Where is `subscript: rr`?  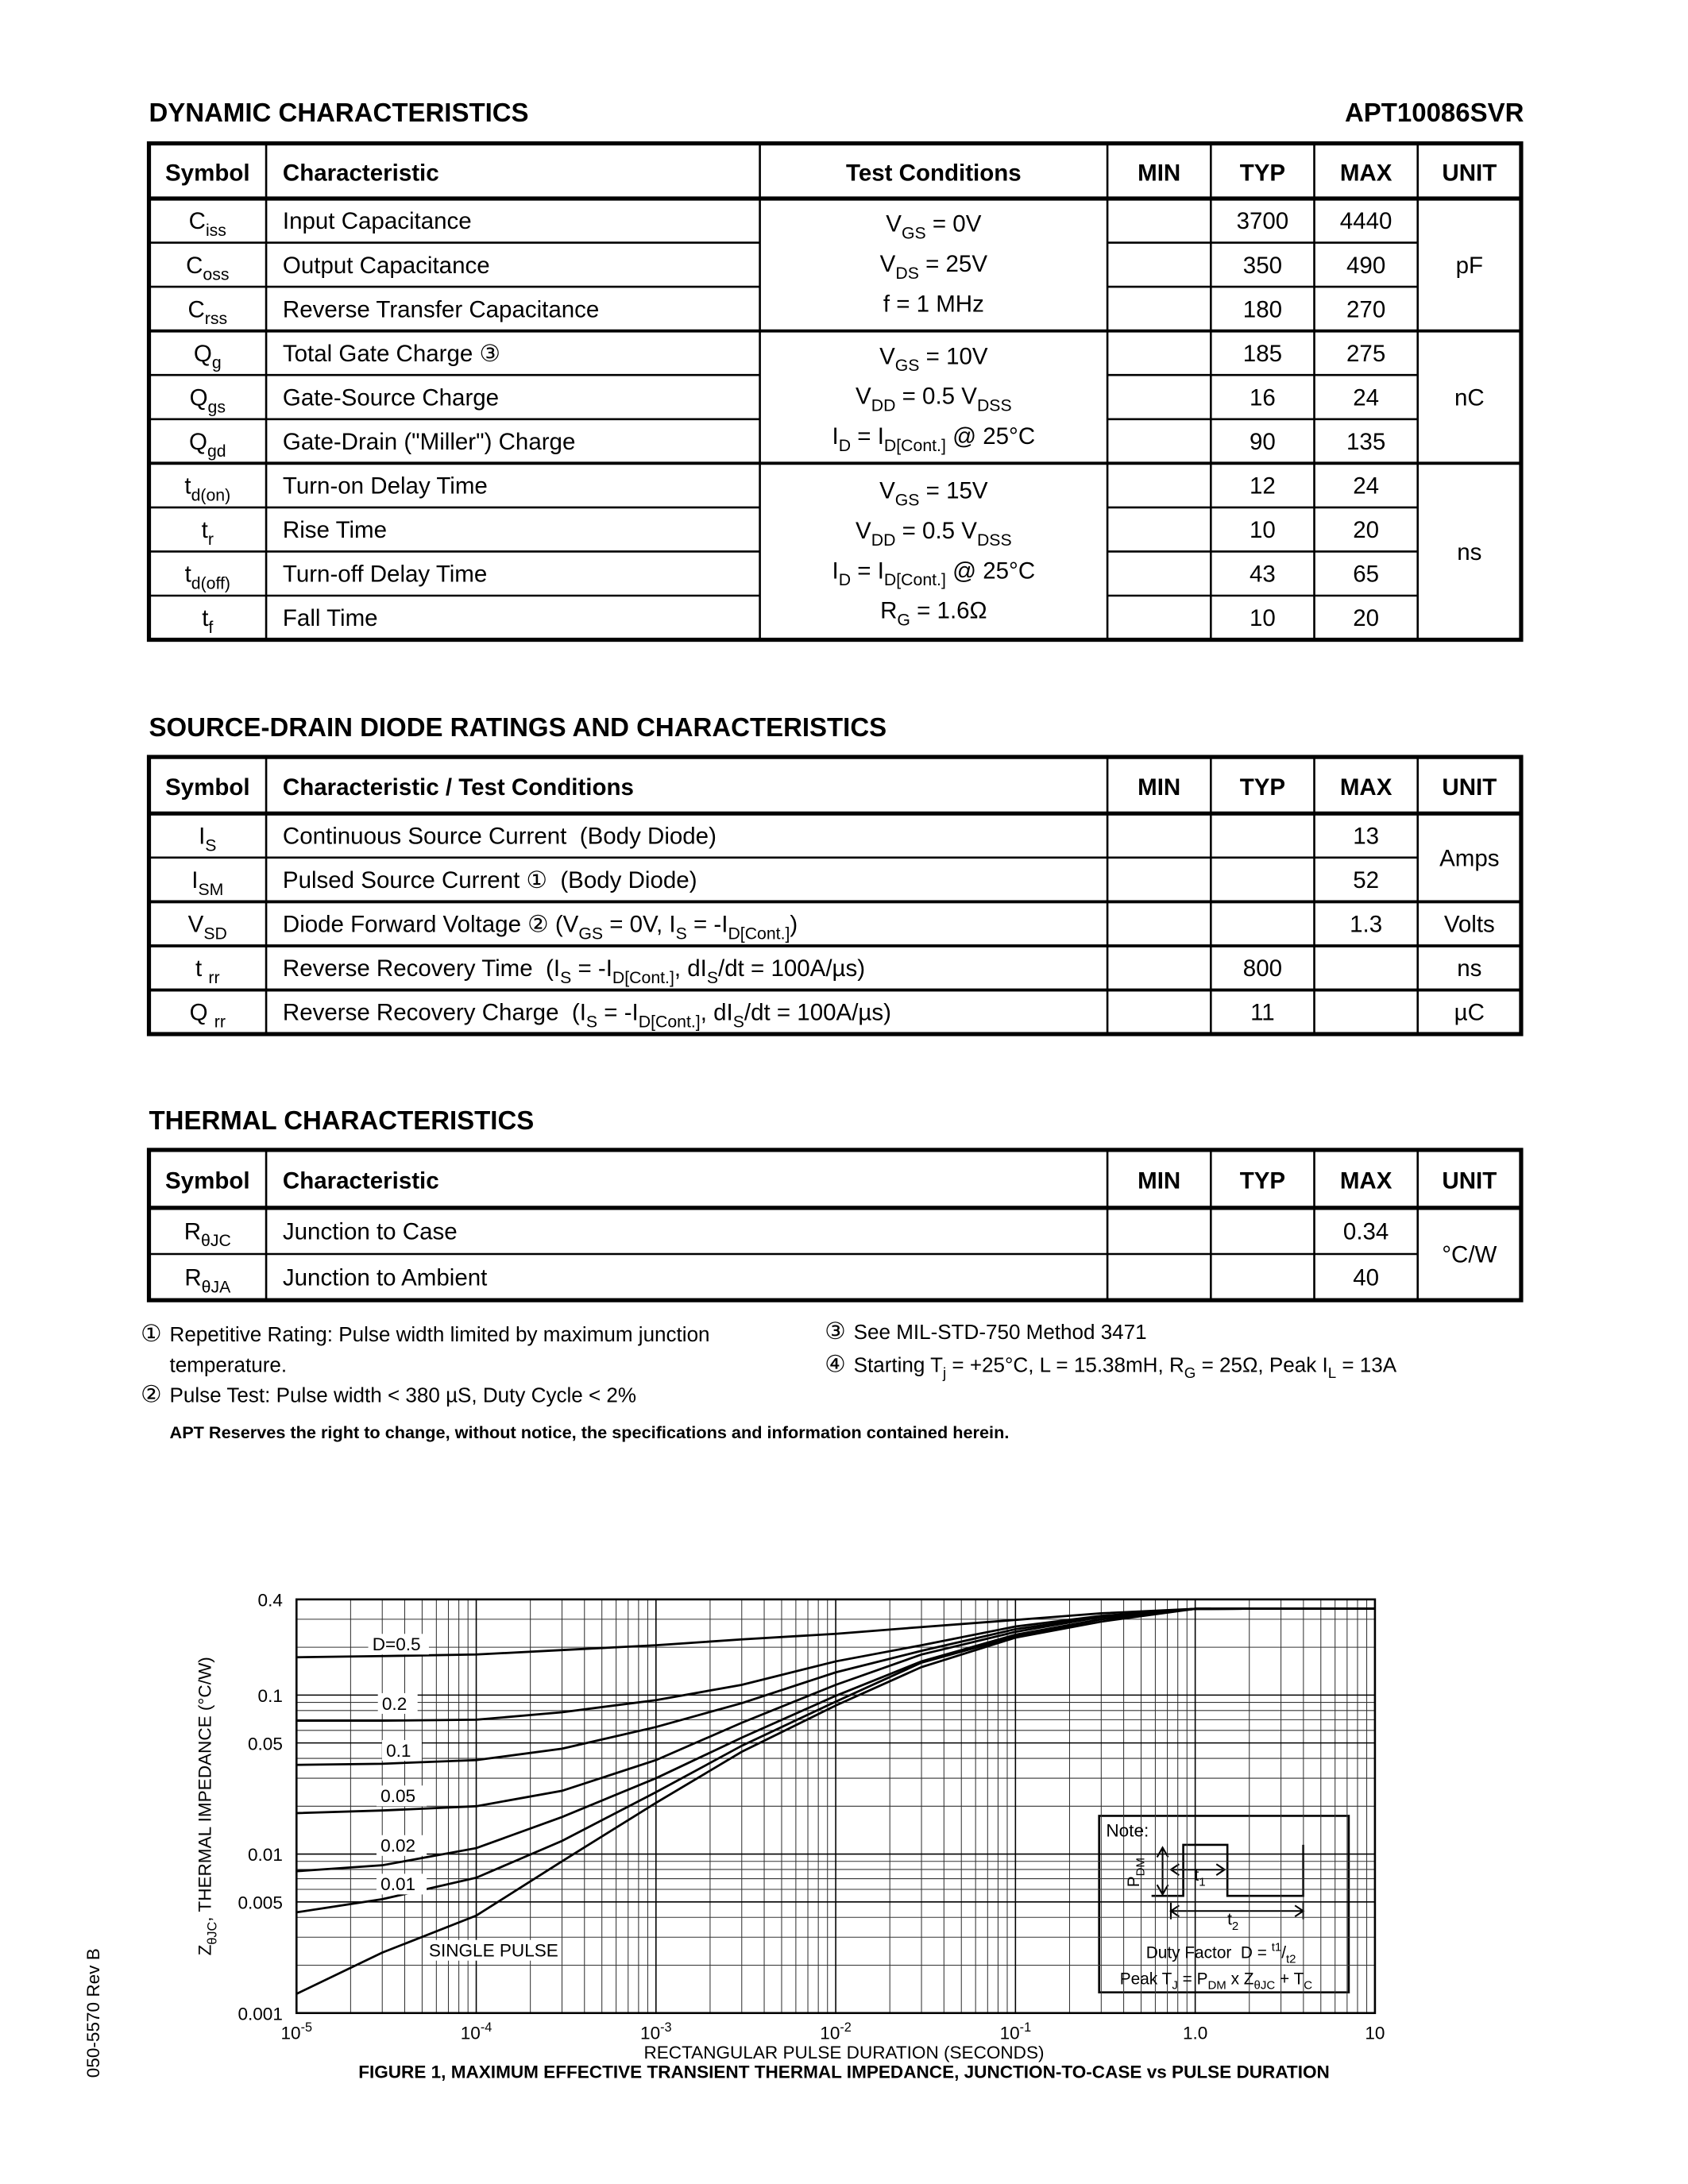
subscript: rr is located at coordinates (220, 1022).